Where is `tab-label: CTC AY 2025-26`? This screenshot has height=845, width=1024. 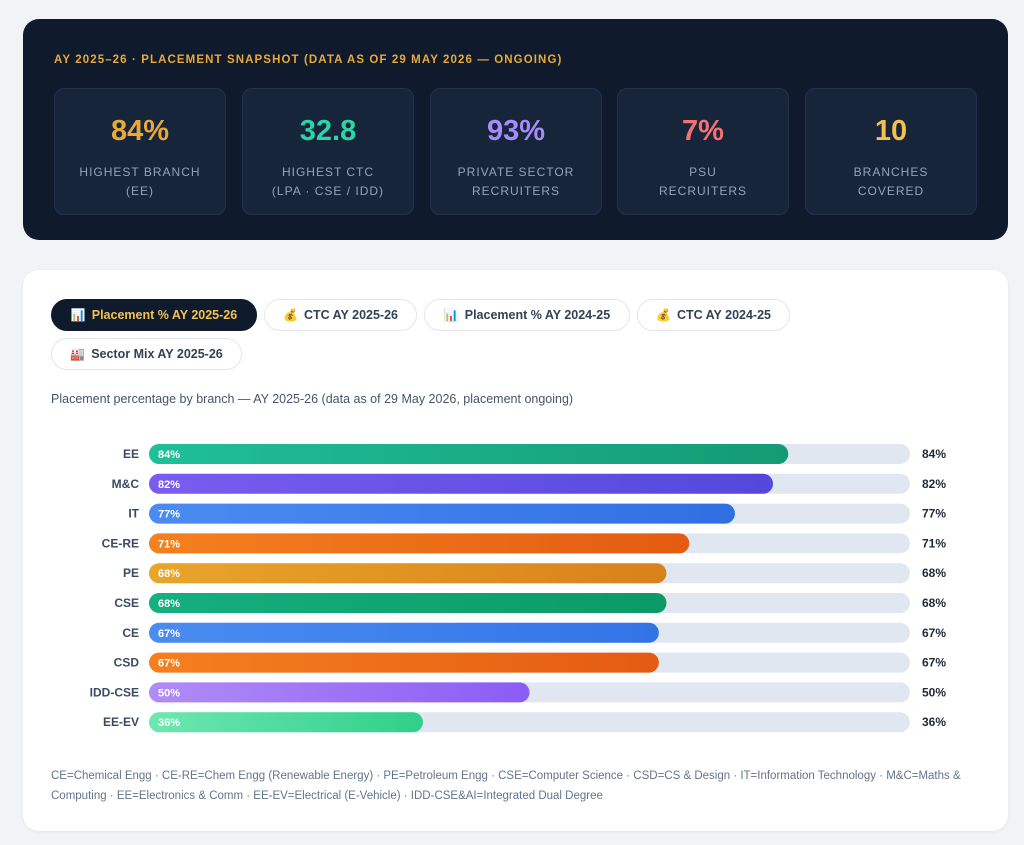 tab-label: CTC AY 2025-26 is located at coordinates (350, 315).